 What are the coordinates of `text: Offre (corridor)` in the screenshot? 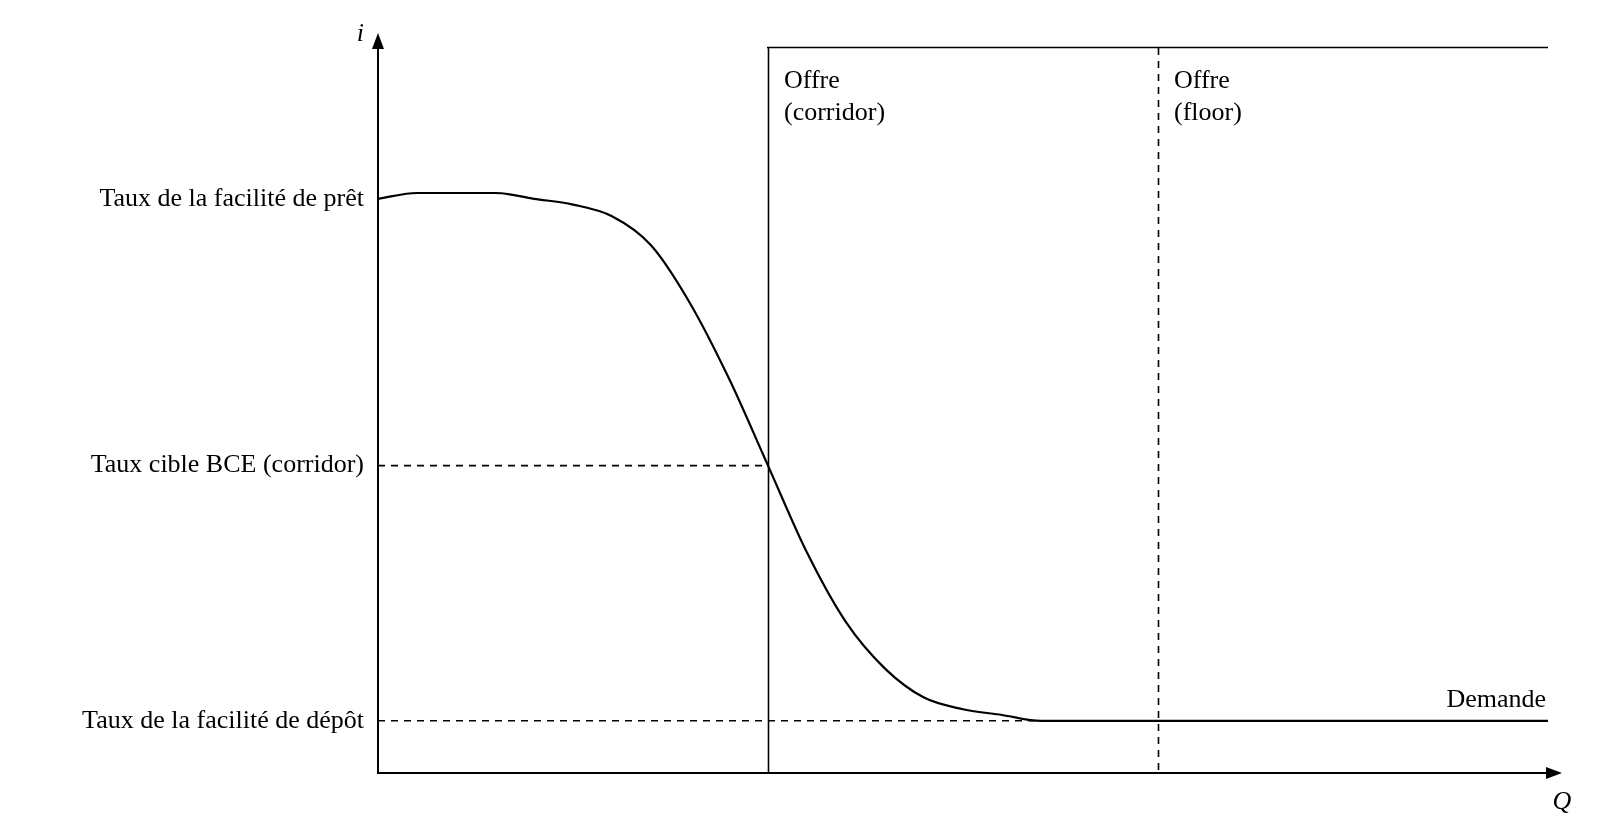 It's located at (835, 95).